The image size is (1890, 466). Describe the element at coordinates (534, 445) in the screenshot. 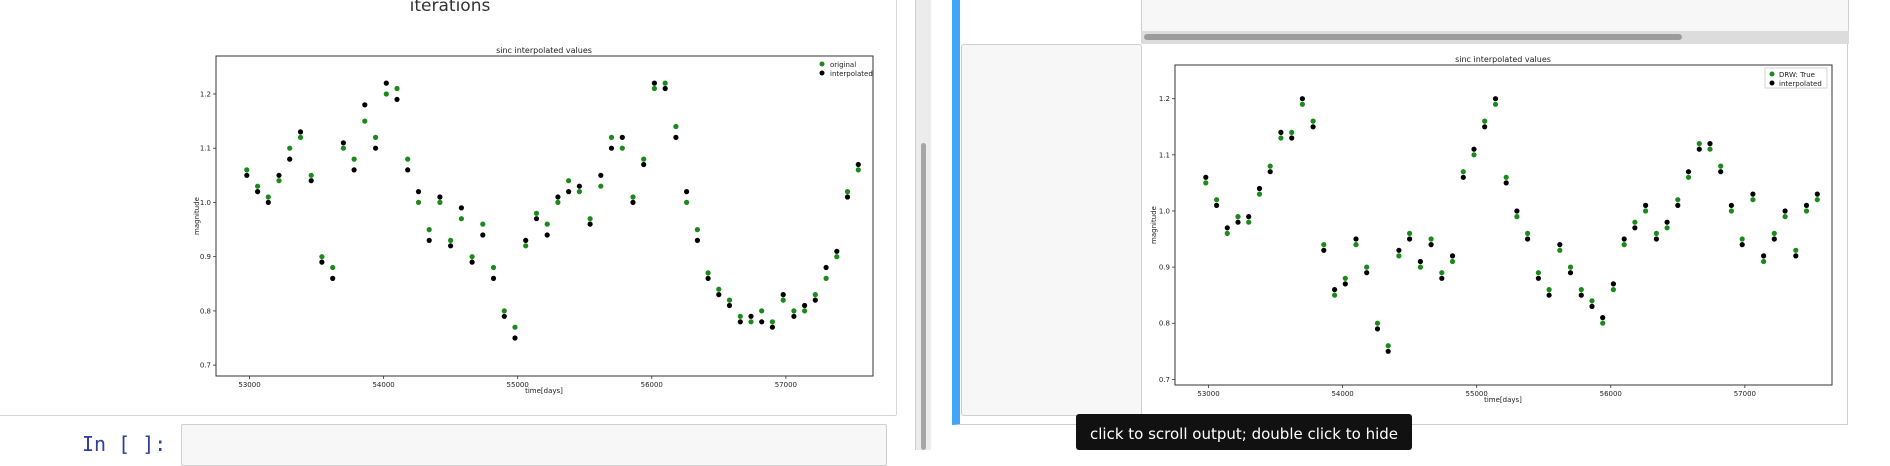

I see `code-input-cell` at that location.